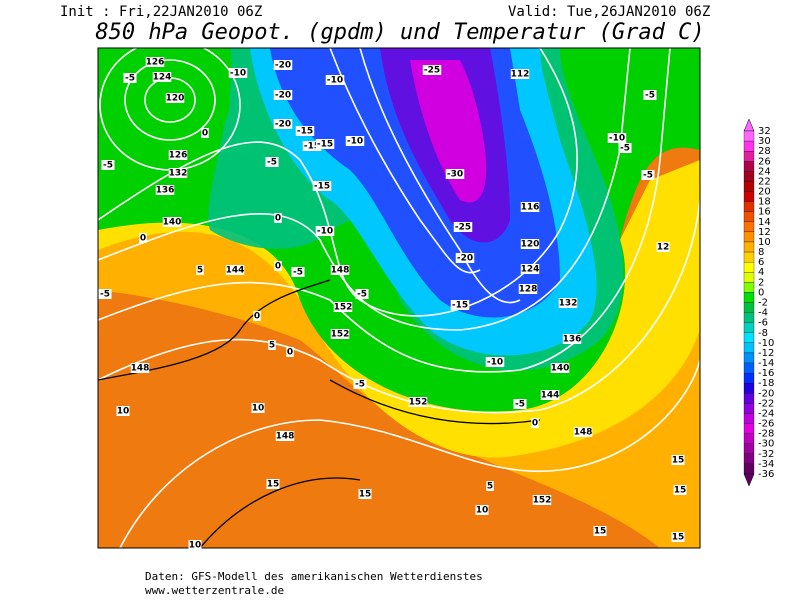 The width and height of the screenshot is (800, 600). Describe the element at coordinates (749, 480) in the screenshot. I see `colorbar-cap` at that location.